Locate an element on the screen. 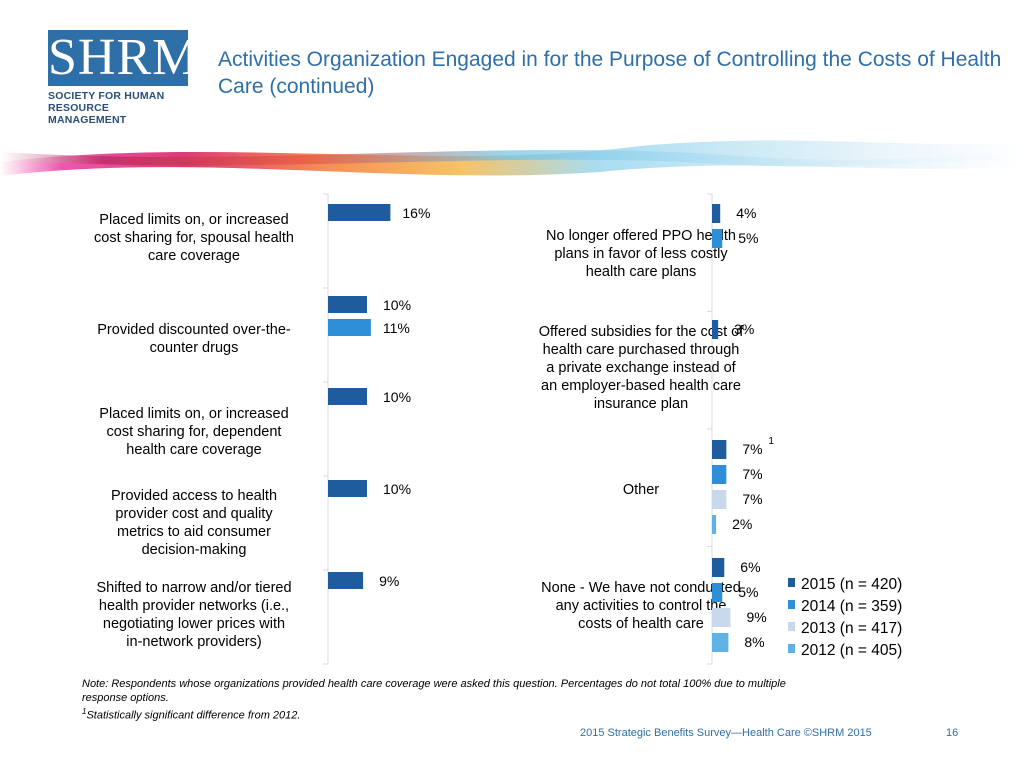  legend-label: 2014 (n = 359) is located at coordinates (851, 606).